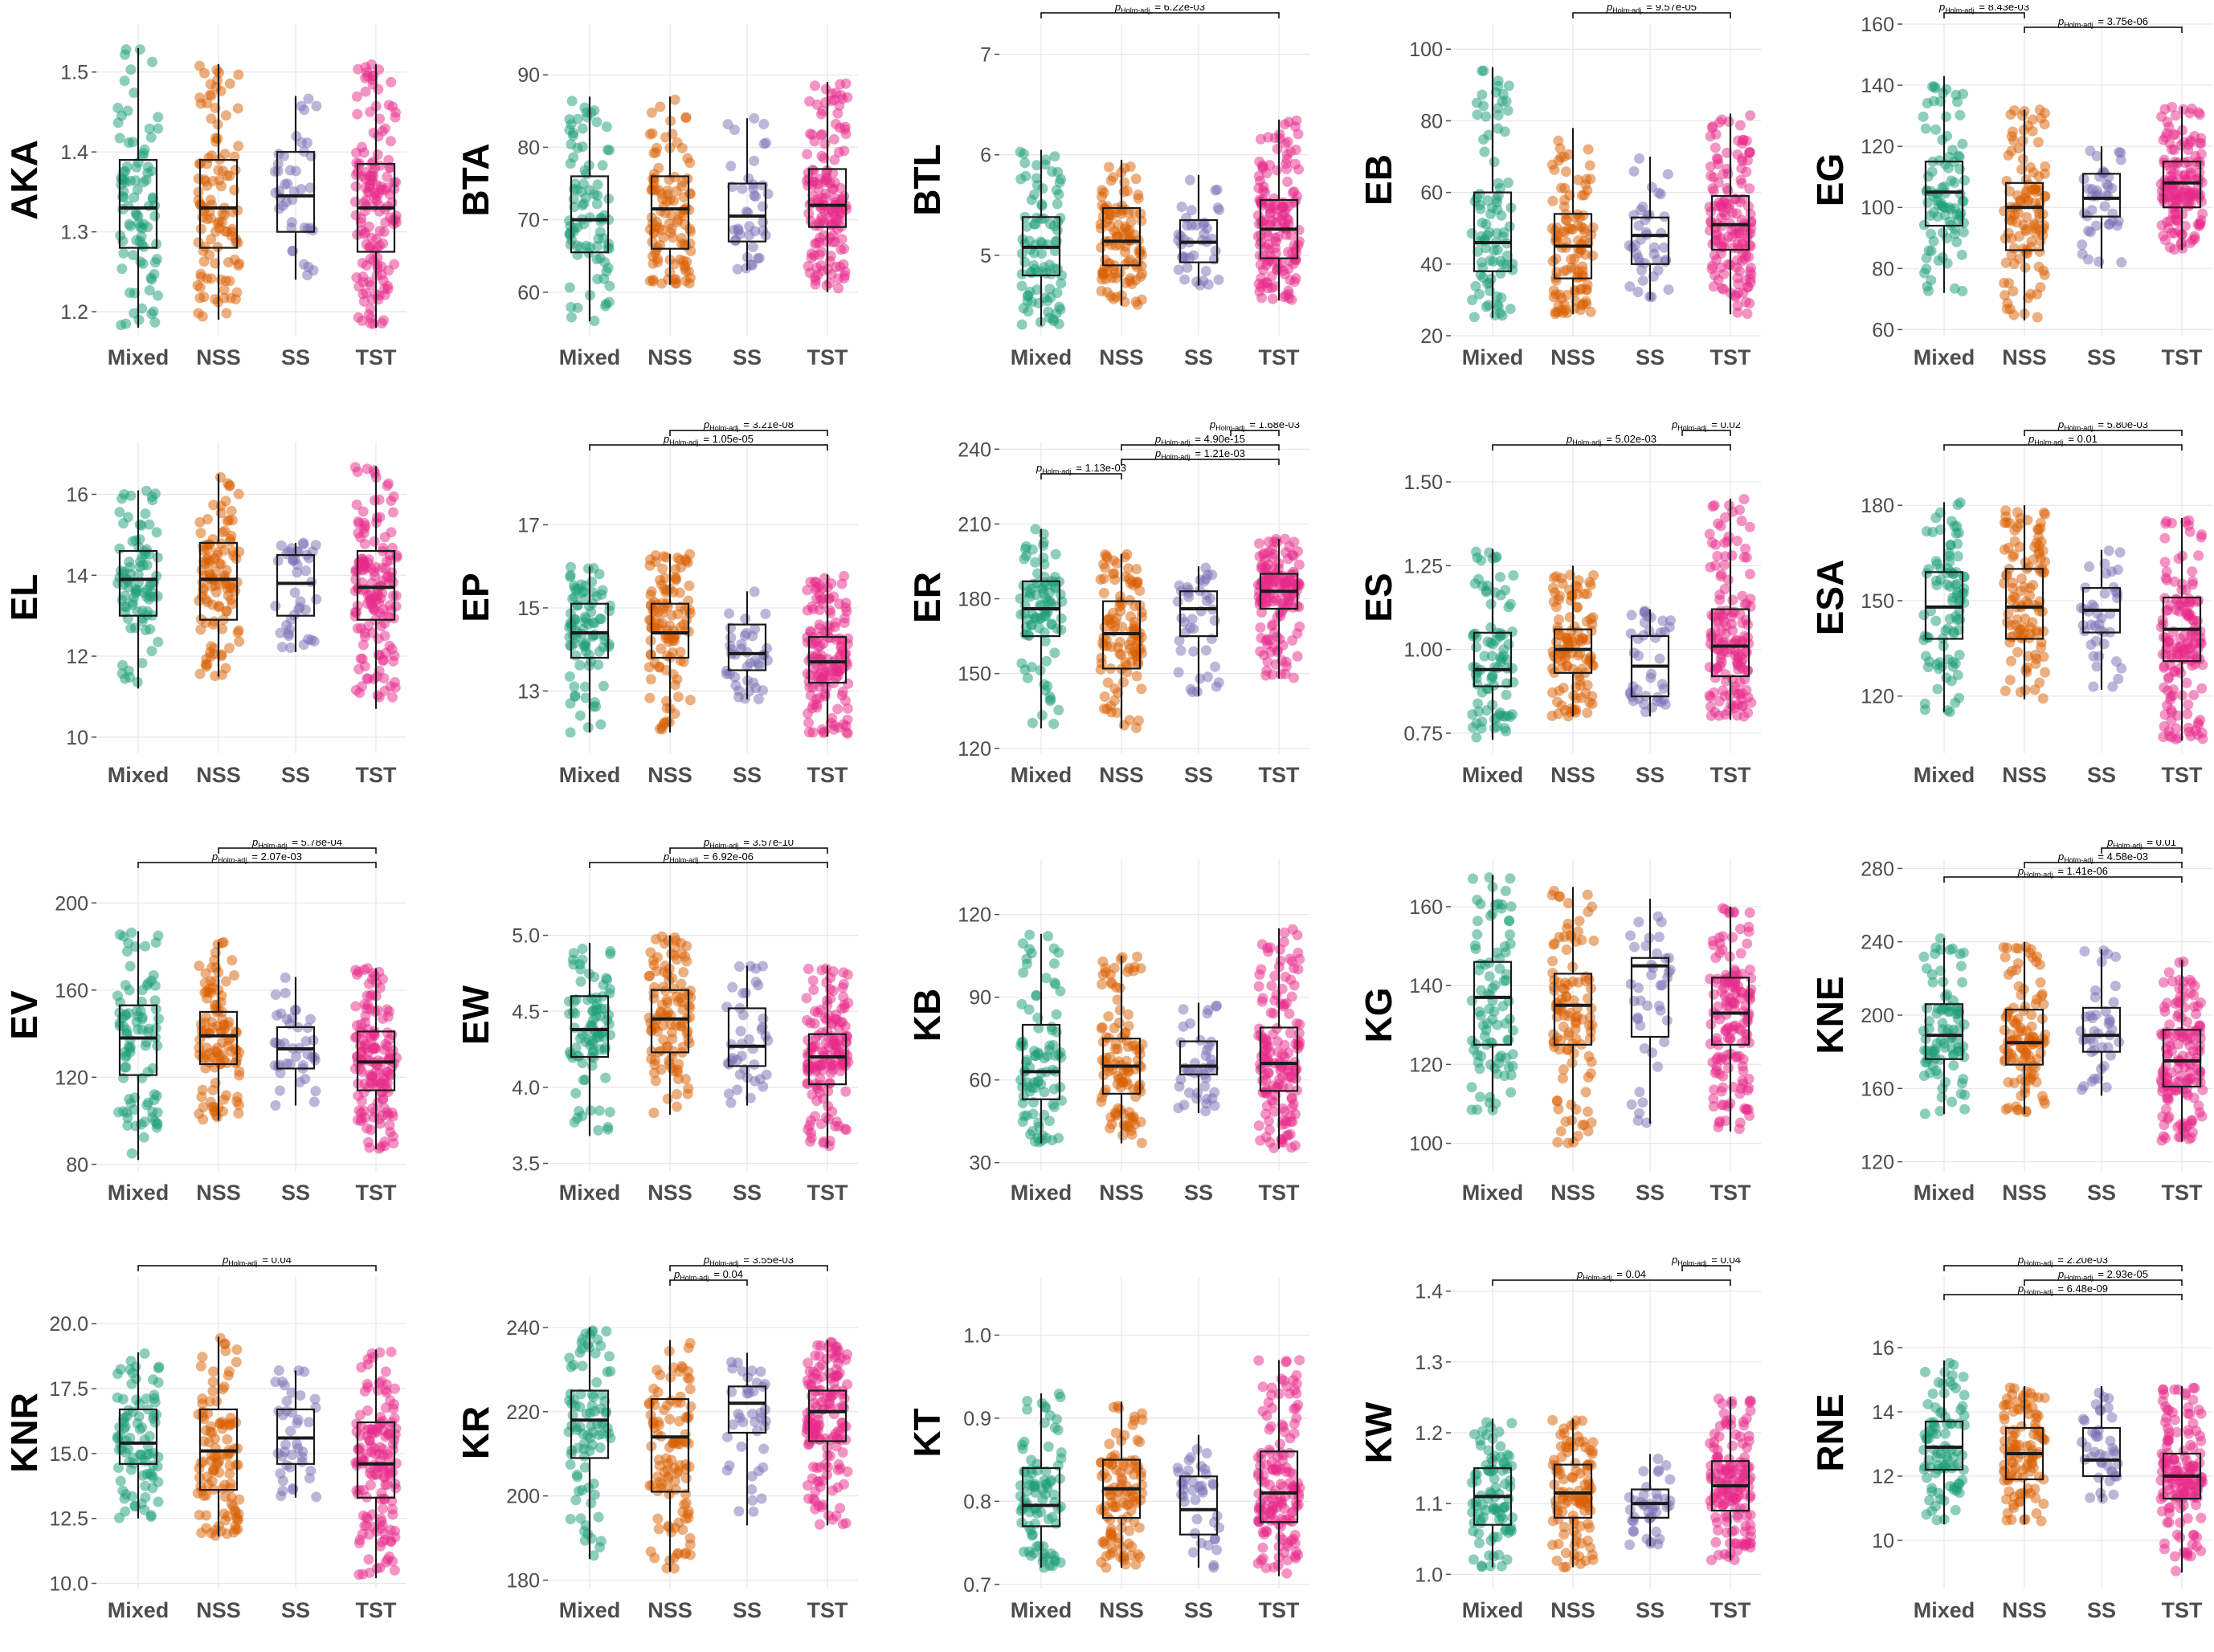 Image resolution: width=2214 pixels, height=1652 pixels. What do you see at coordinates (526, 1164) in the screenshot?
I see `y-tick-label: 3.5` at bounding box center [526, 1164].